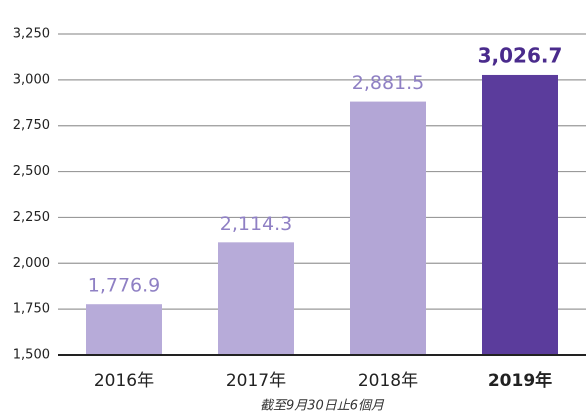  Describe the element at coordinates (31, 79) in the screenshot. I see `y-tick-label: 3,000` at that location.